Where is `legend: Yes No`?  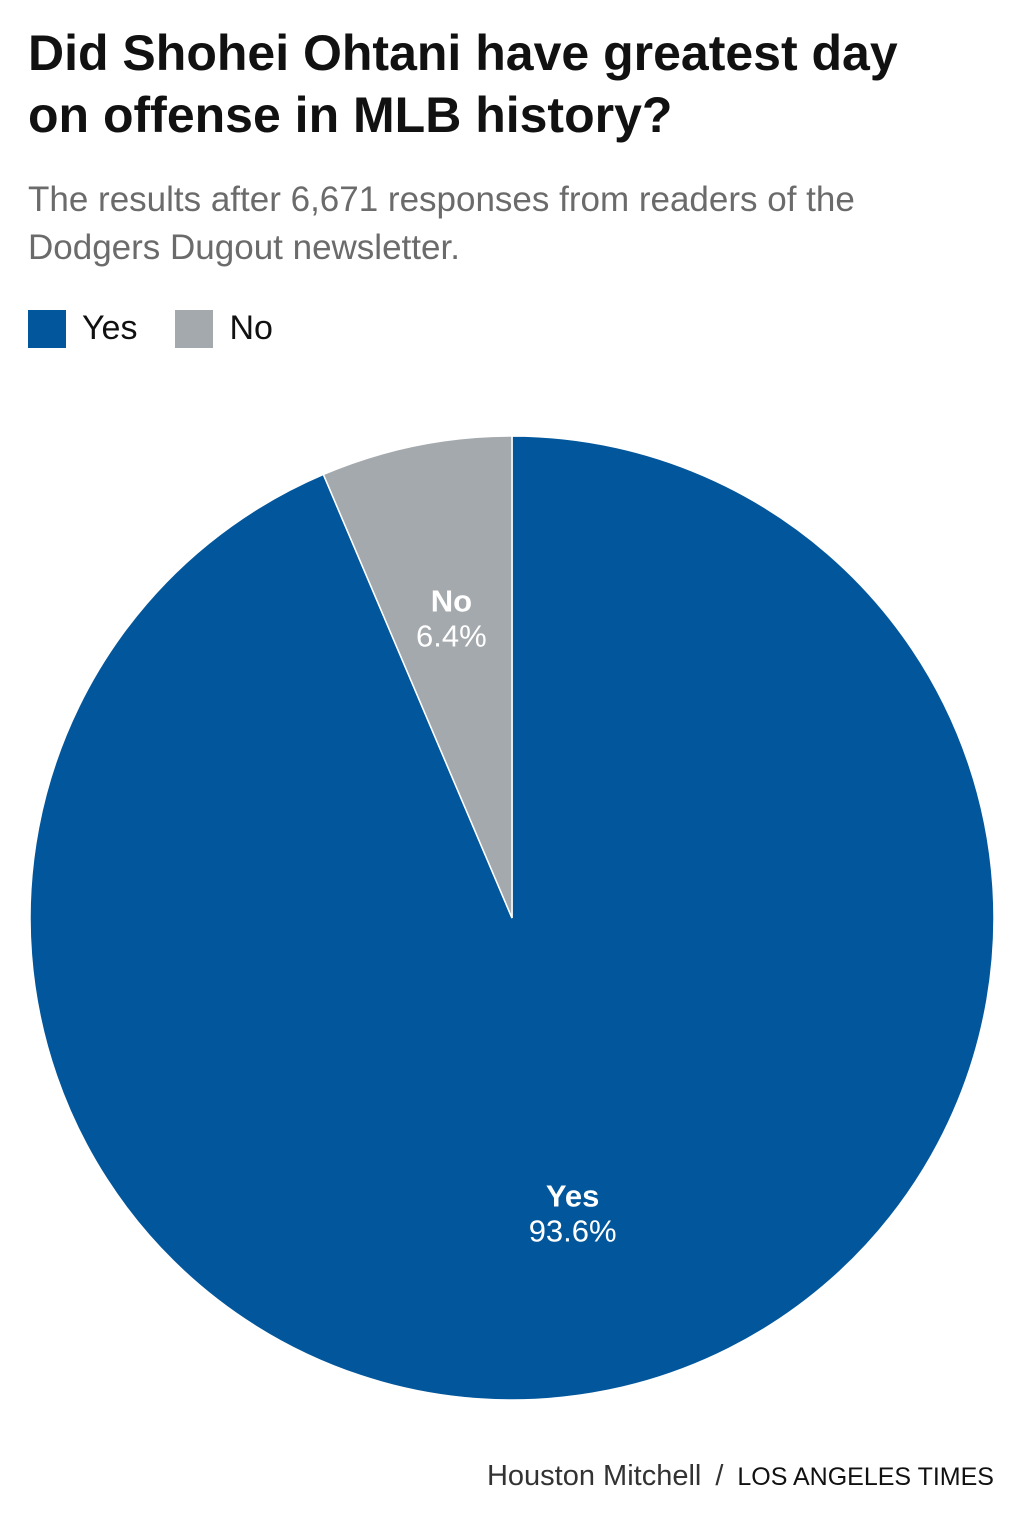 legend: Yes No is located at coordinates (169, 328).